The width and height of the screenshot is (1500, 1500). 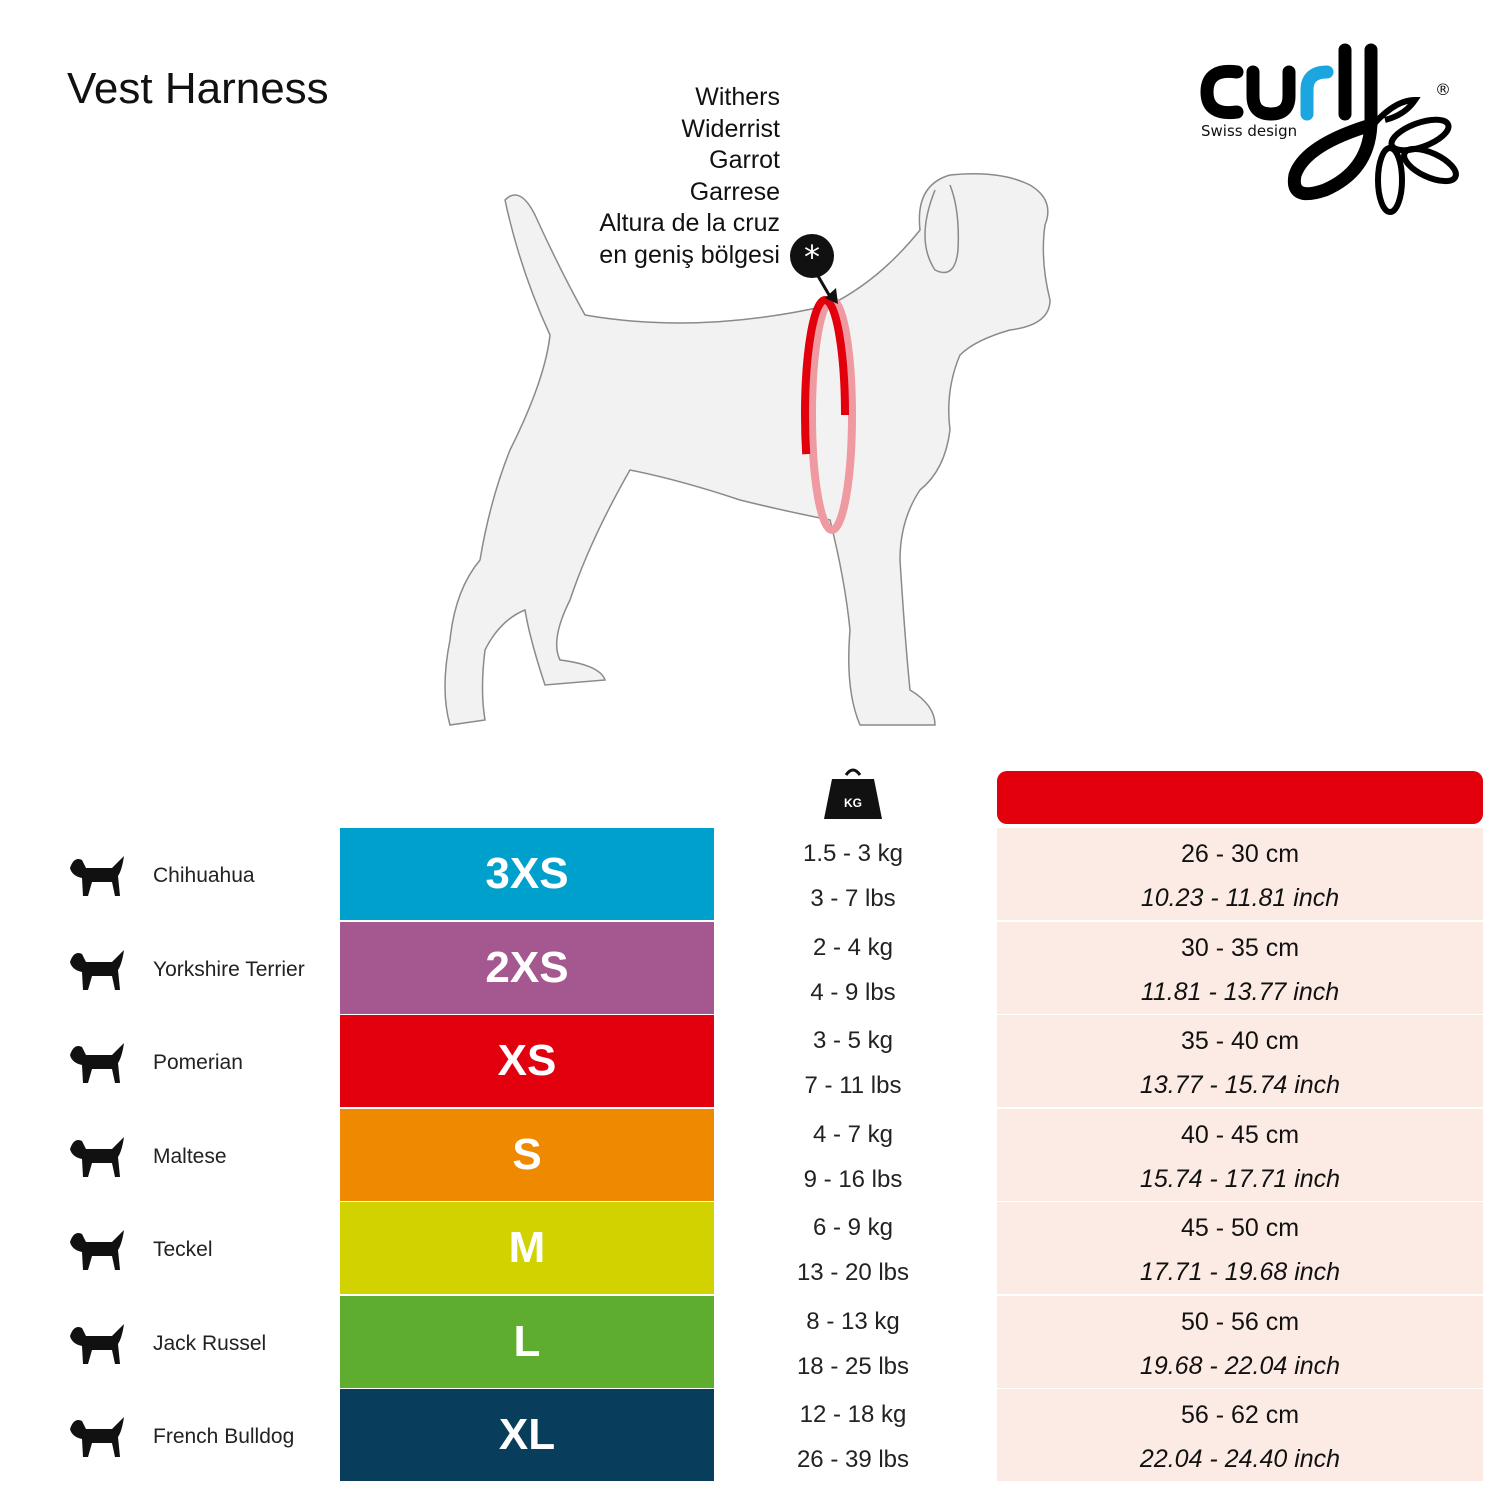 I want to click on size-label: XS, so click(x=527, y=1061).